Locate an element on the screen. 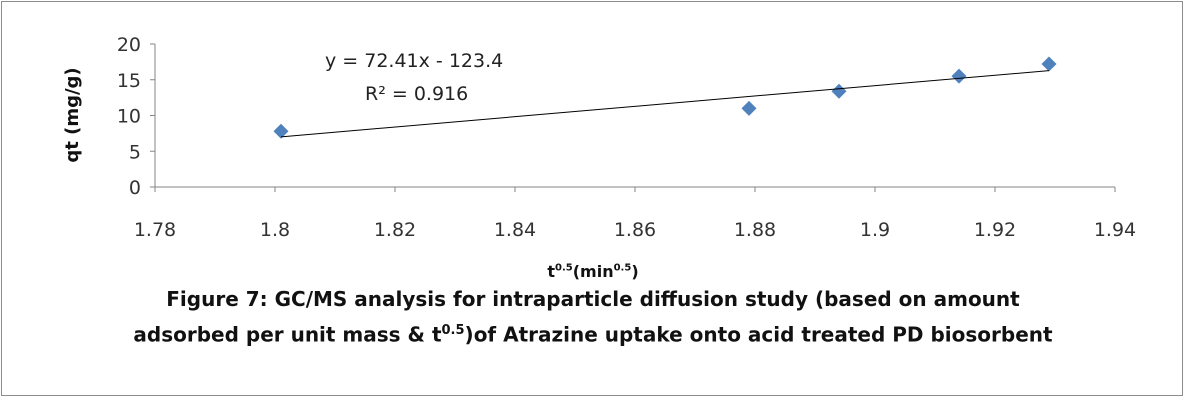 This screenshot has height=399, width=1186. x-tick-label: 1.84 is located at coordinates (515, 230).